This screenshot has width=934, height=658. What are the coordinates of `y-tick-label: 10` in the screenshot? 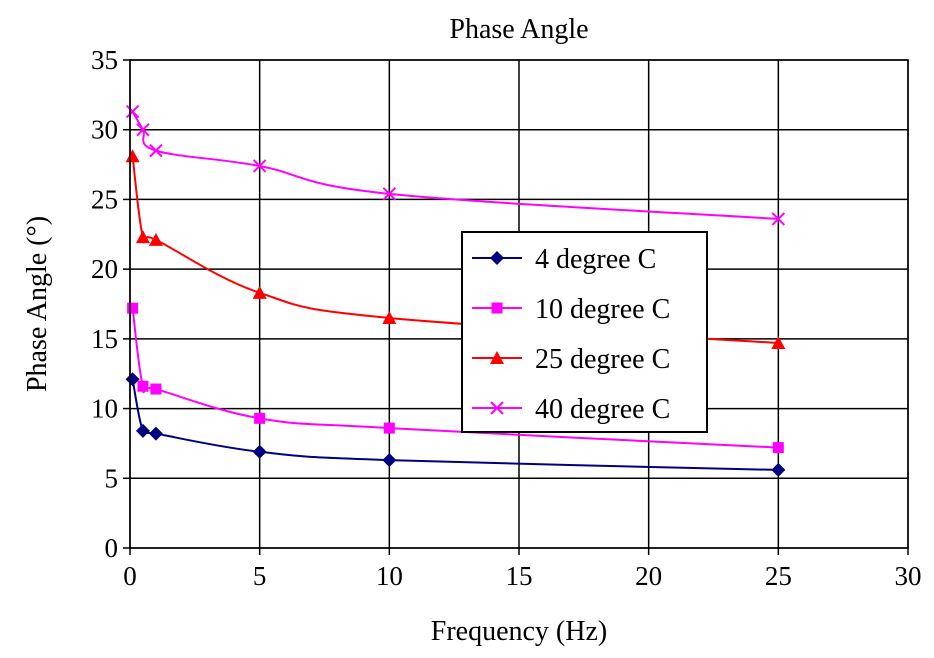 It's located at (104, 409).